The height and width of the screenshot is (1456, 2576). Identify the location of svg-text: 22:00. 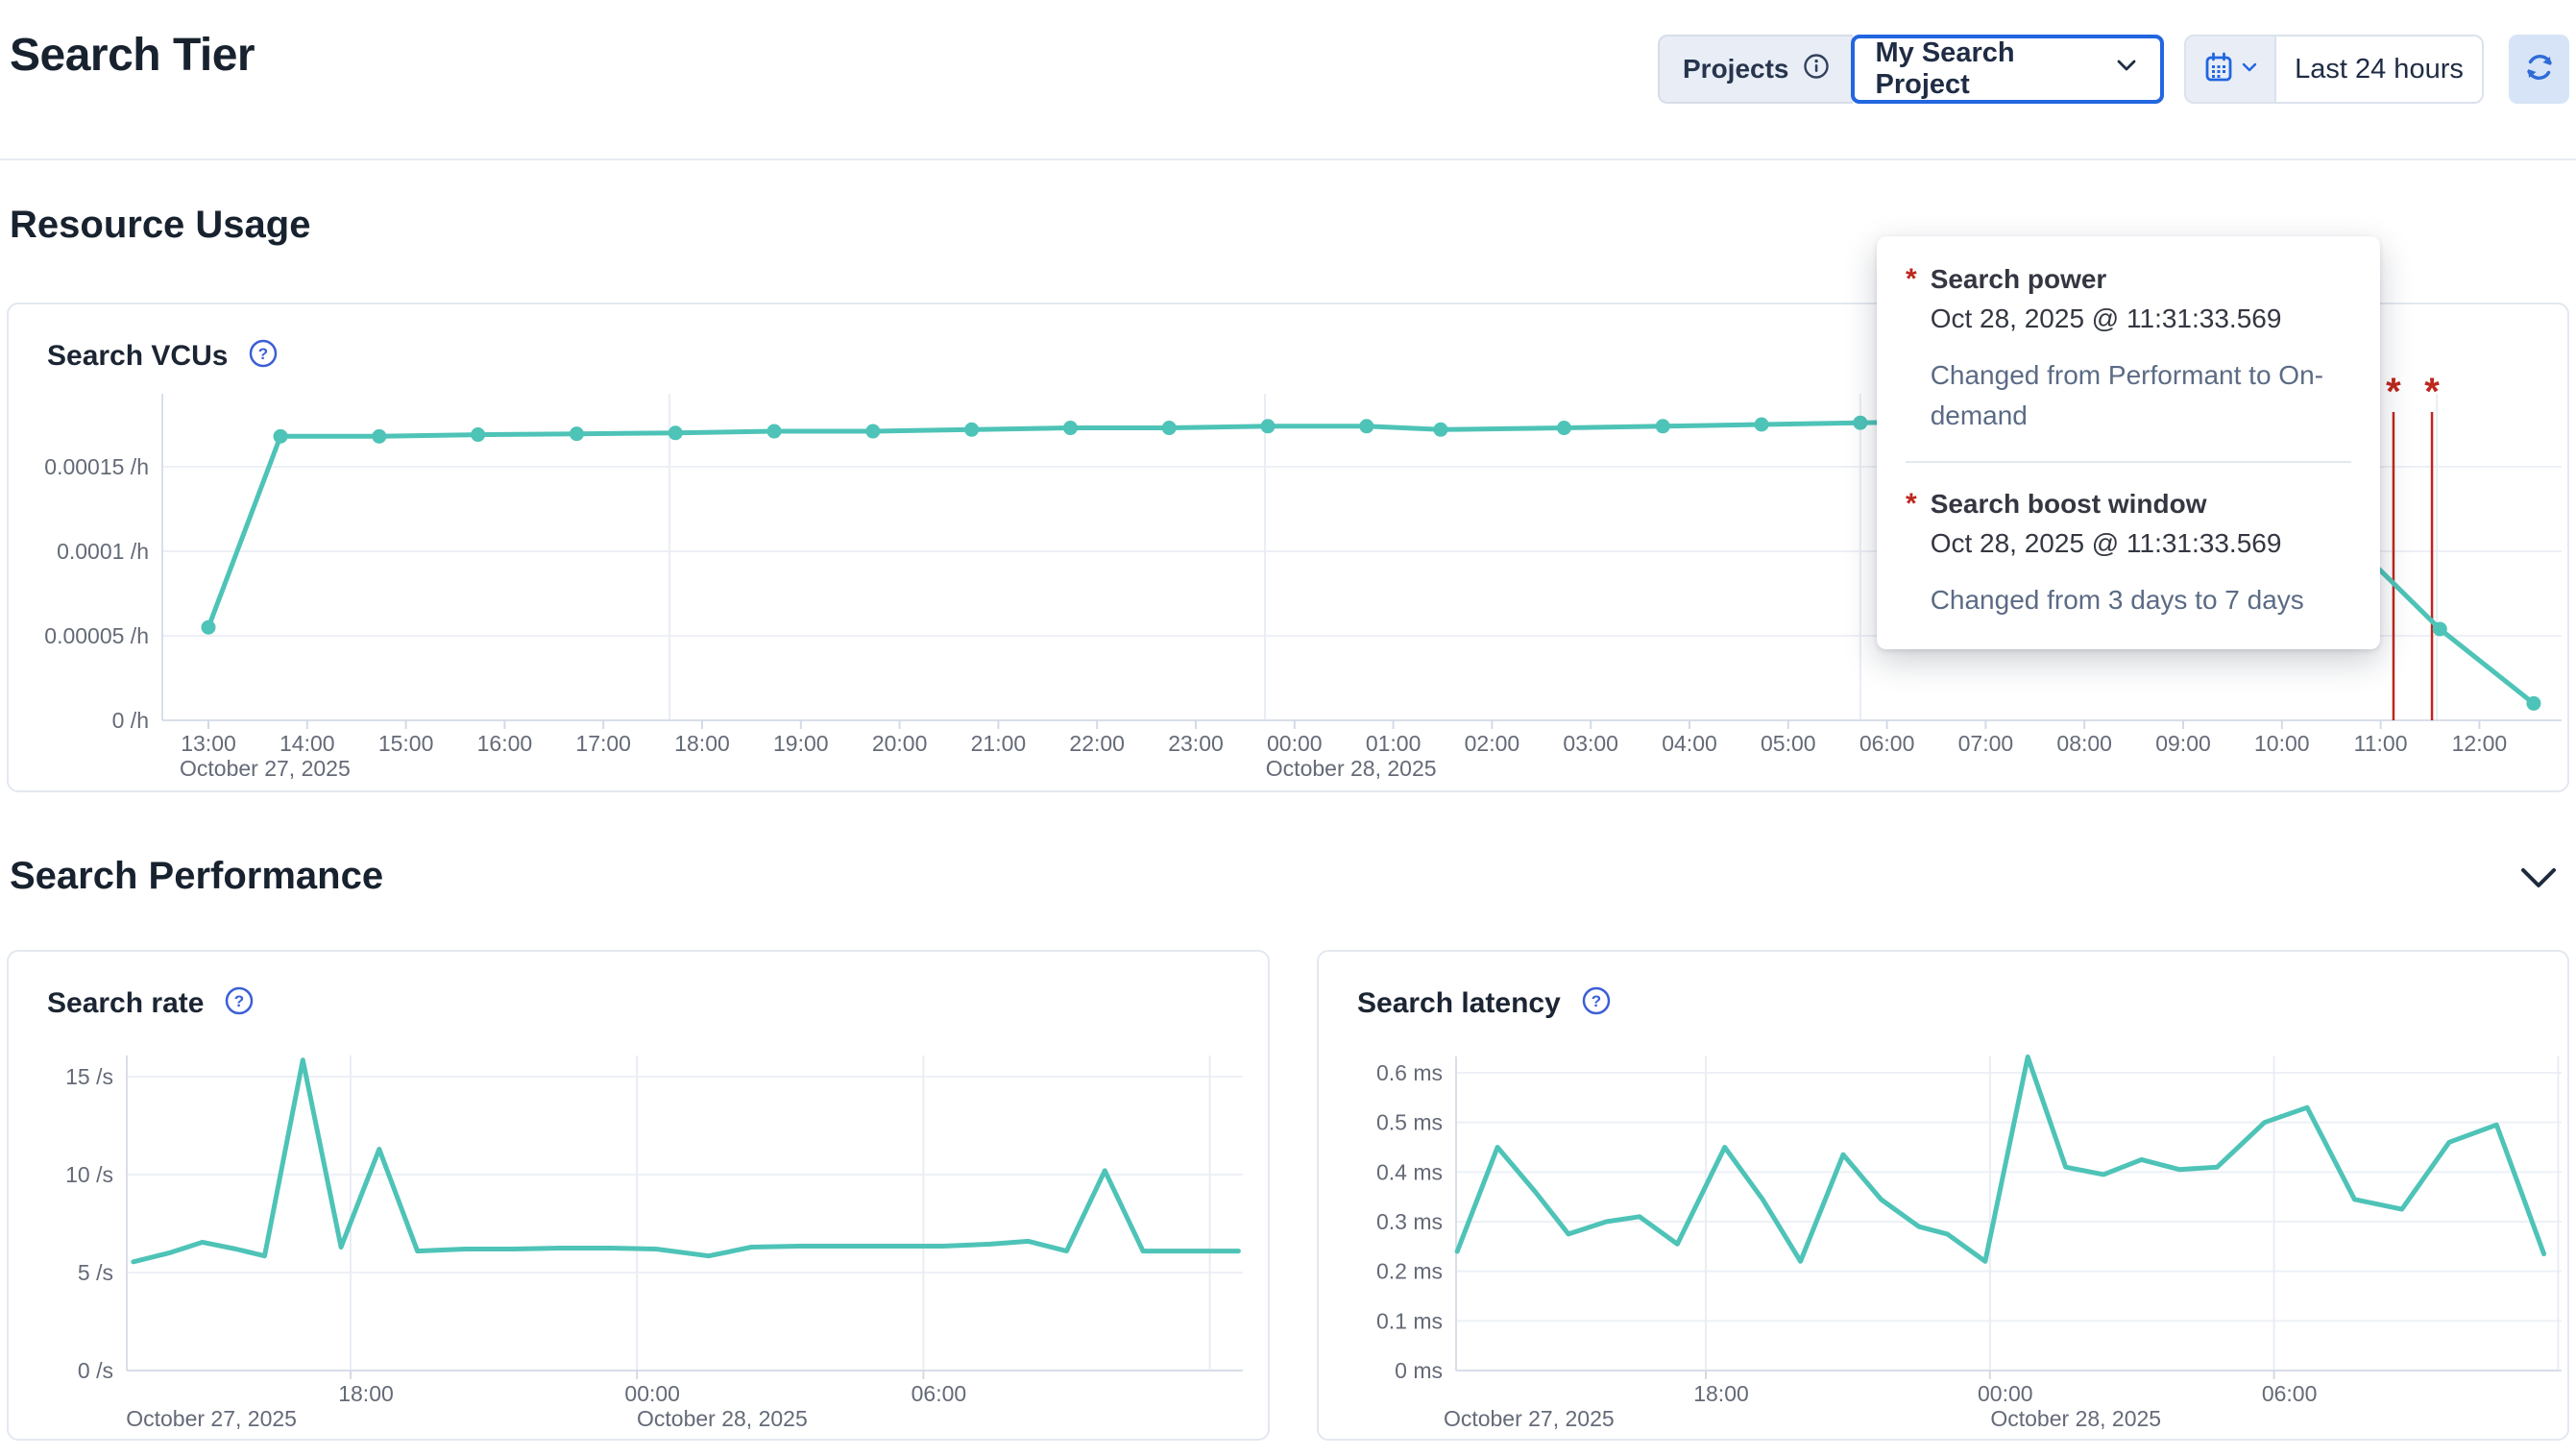
(1097, 743).